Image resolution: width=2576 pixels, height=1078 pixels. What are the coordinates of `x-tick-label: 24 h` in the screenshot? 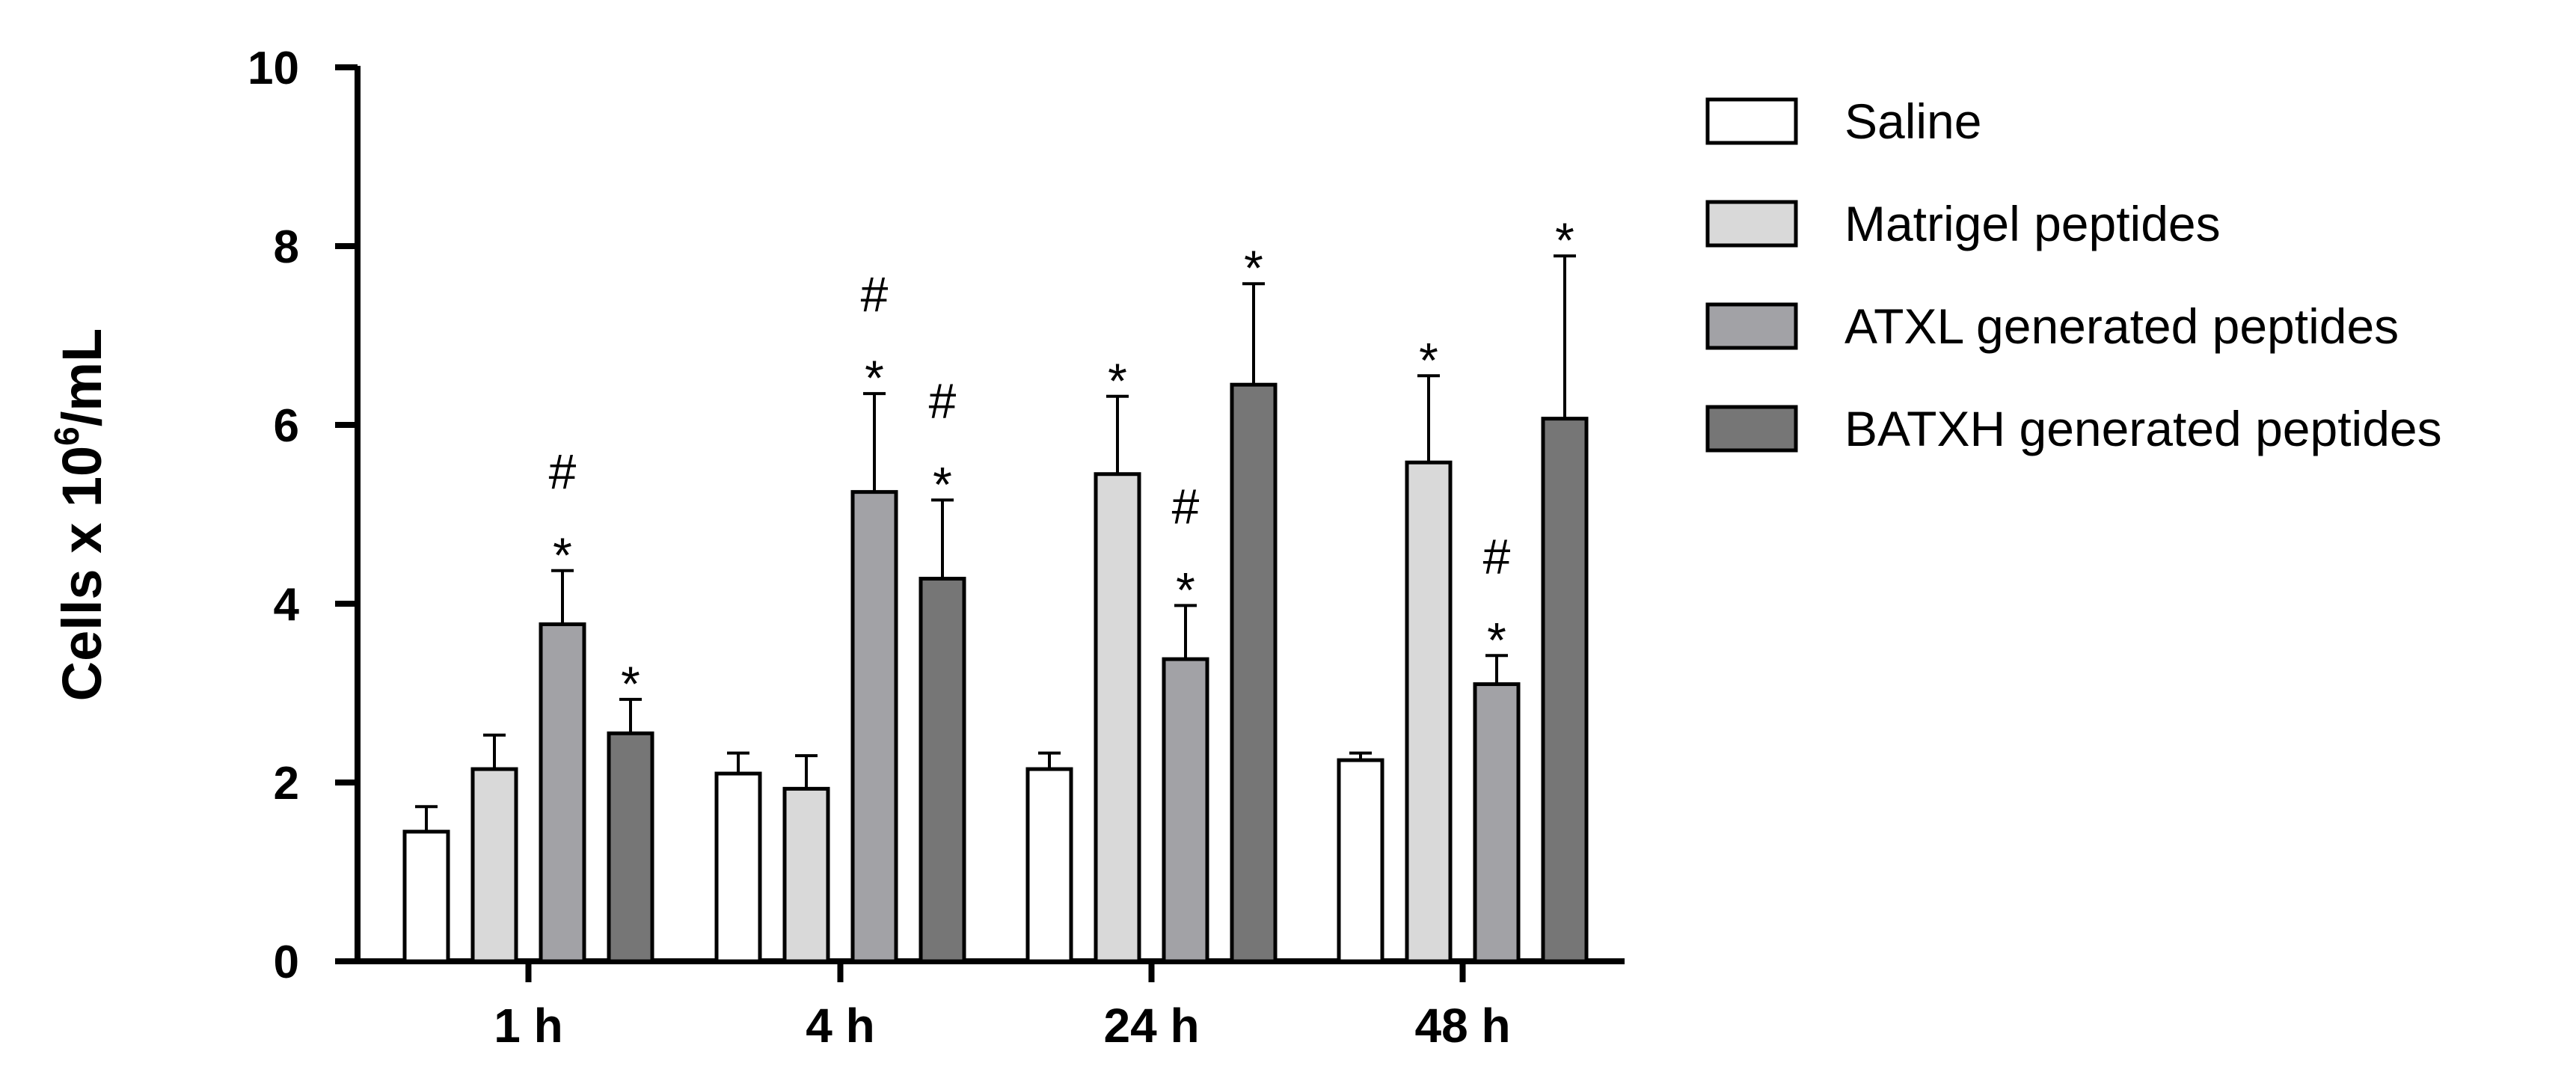 It's located at (1151, 1026).